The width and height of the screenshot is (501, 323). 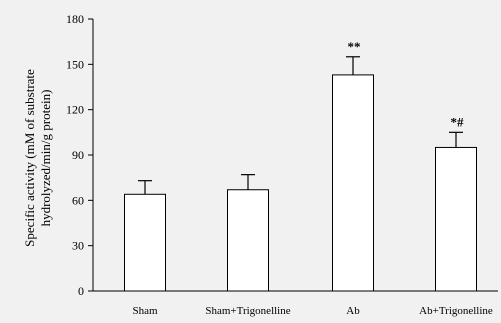 What do you see at coordinates (29, 158) in the screenshot?
I see `y-axis-label-line-1: Specific activity (mM of substrate` at bounding box center [29, 158].